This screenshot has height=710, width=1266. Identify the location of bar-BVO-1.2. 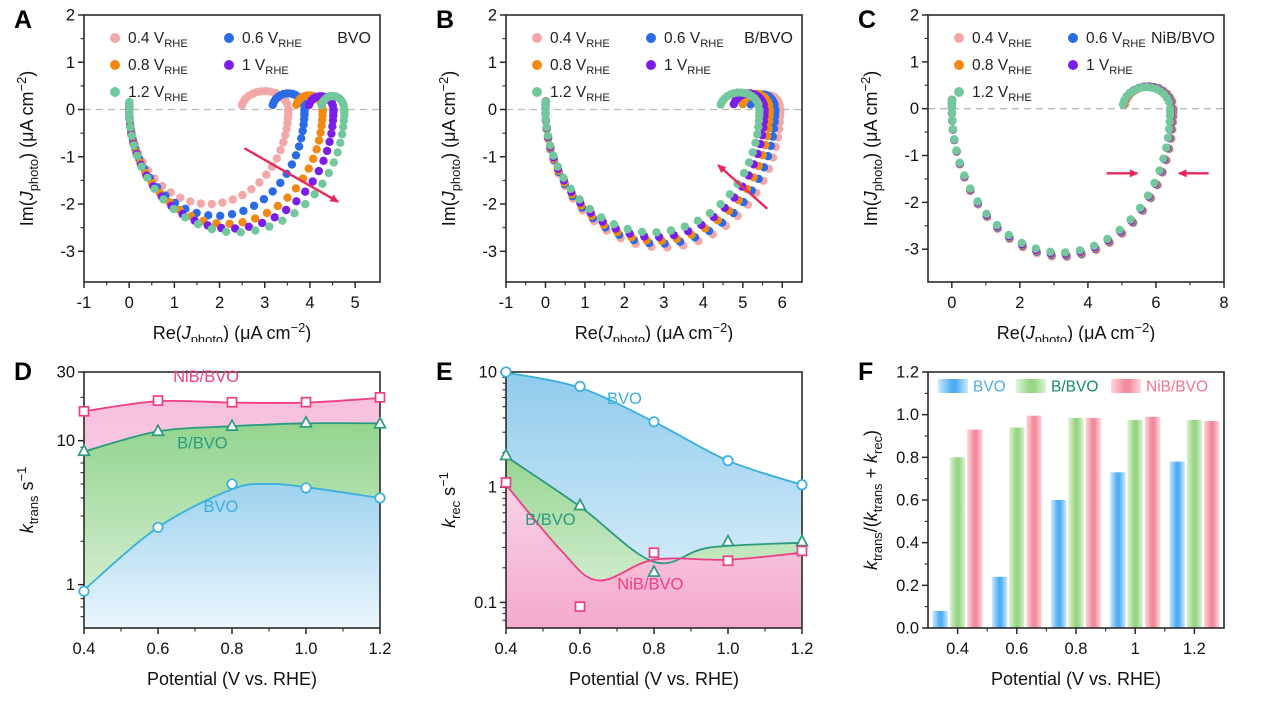
(1177, 544).